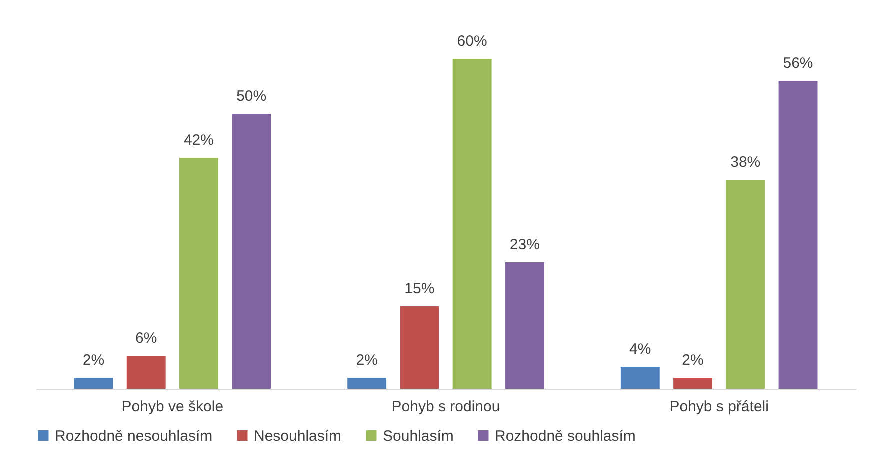 The image size is (874, 472). I want to click on x-tick-label: Pohyb s rodinou, so click(446, 407).